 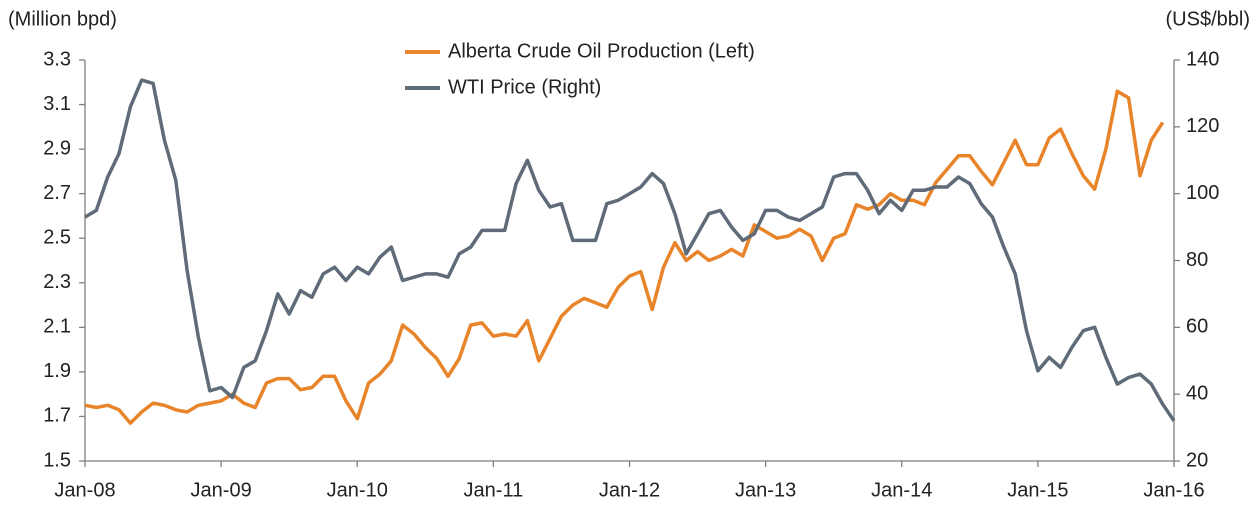 I want to click on y-tick-label: 2.7, so click(x=57, y=193).